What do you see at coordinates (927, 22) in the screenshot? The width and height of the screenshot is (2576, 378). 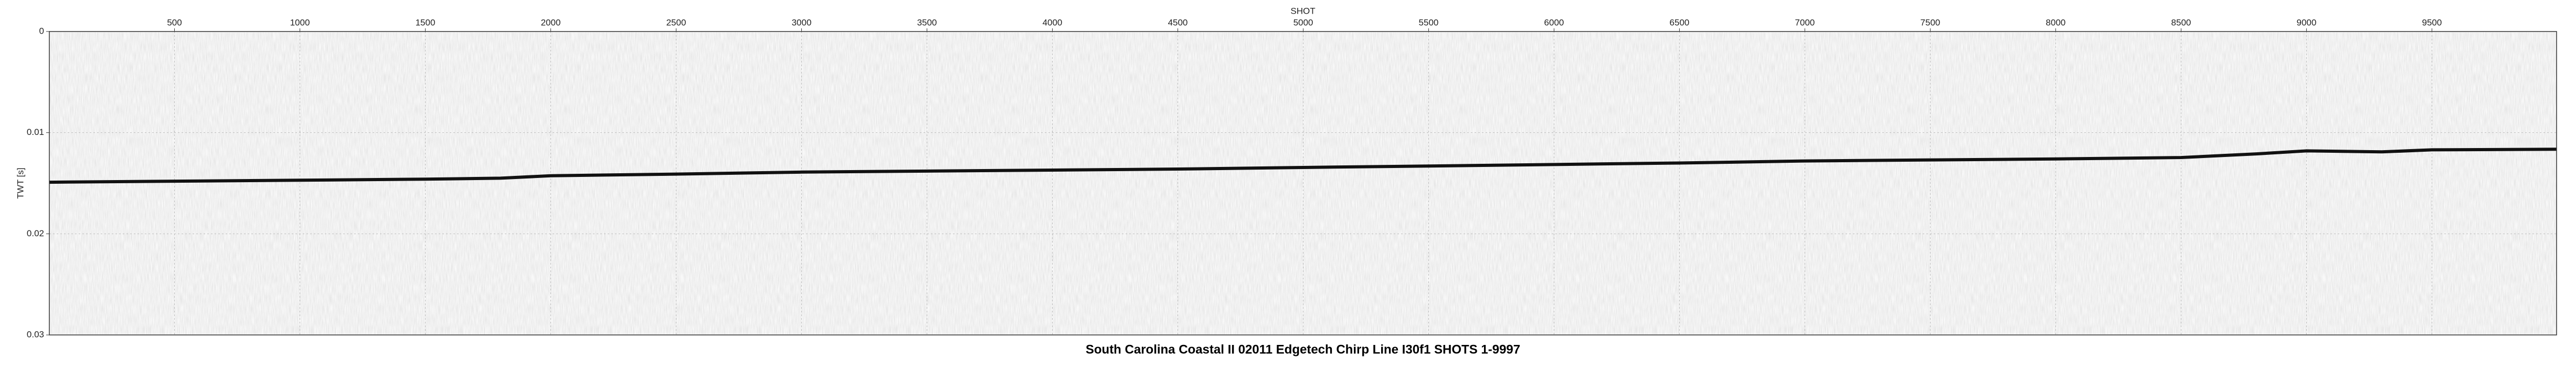 I see `x-tick-label: 3500` at bounding box center [927, 22].